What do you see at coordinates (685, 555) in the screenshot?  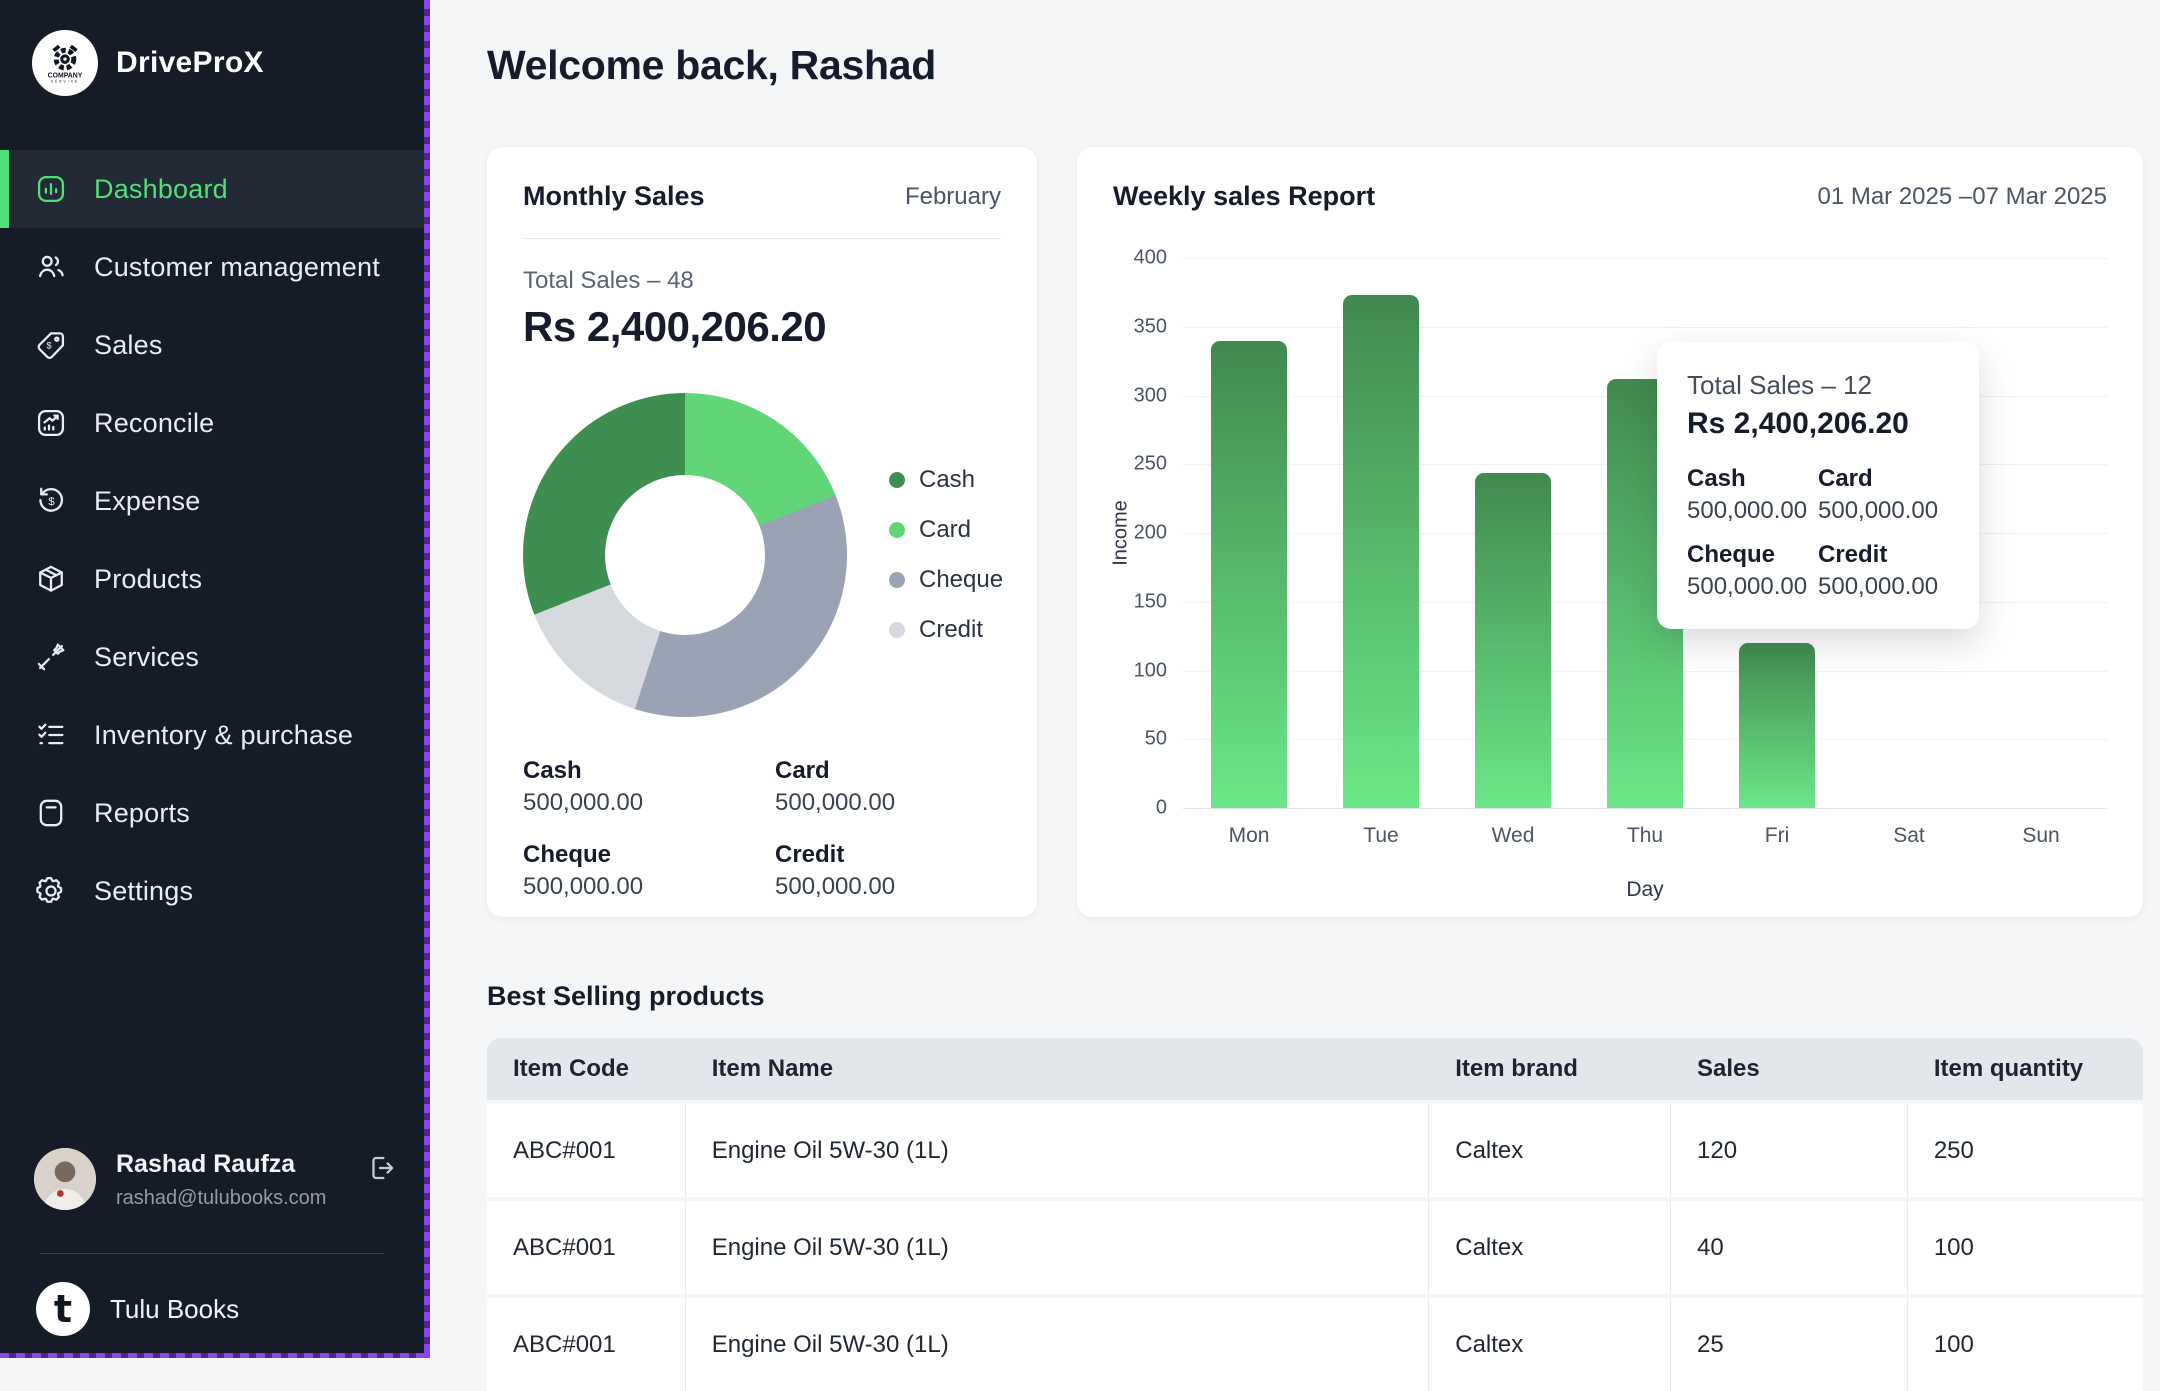 I see `monthly-sales-donut-chart` at bounding box center [685, 555].